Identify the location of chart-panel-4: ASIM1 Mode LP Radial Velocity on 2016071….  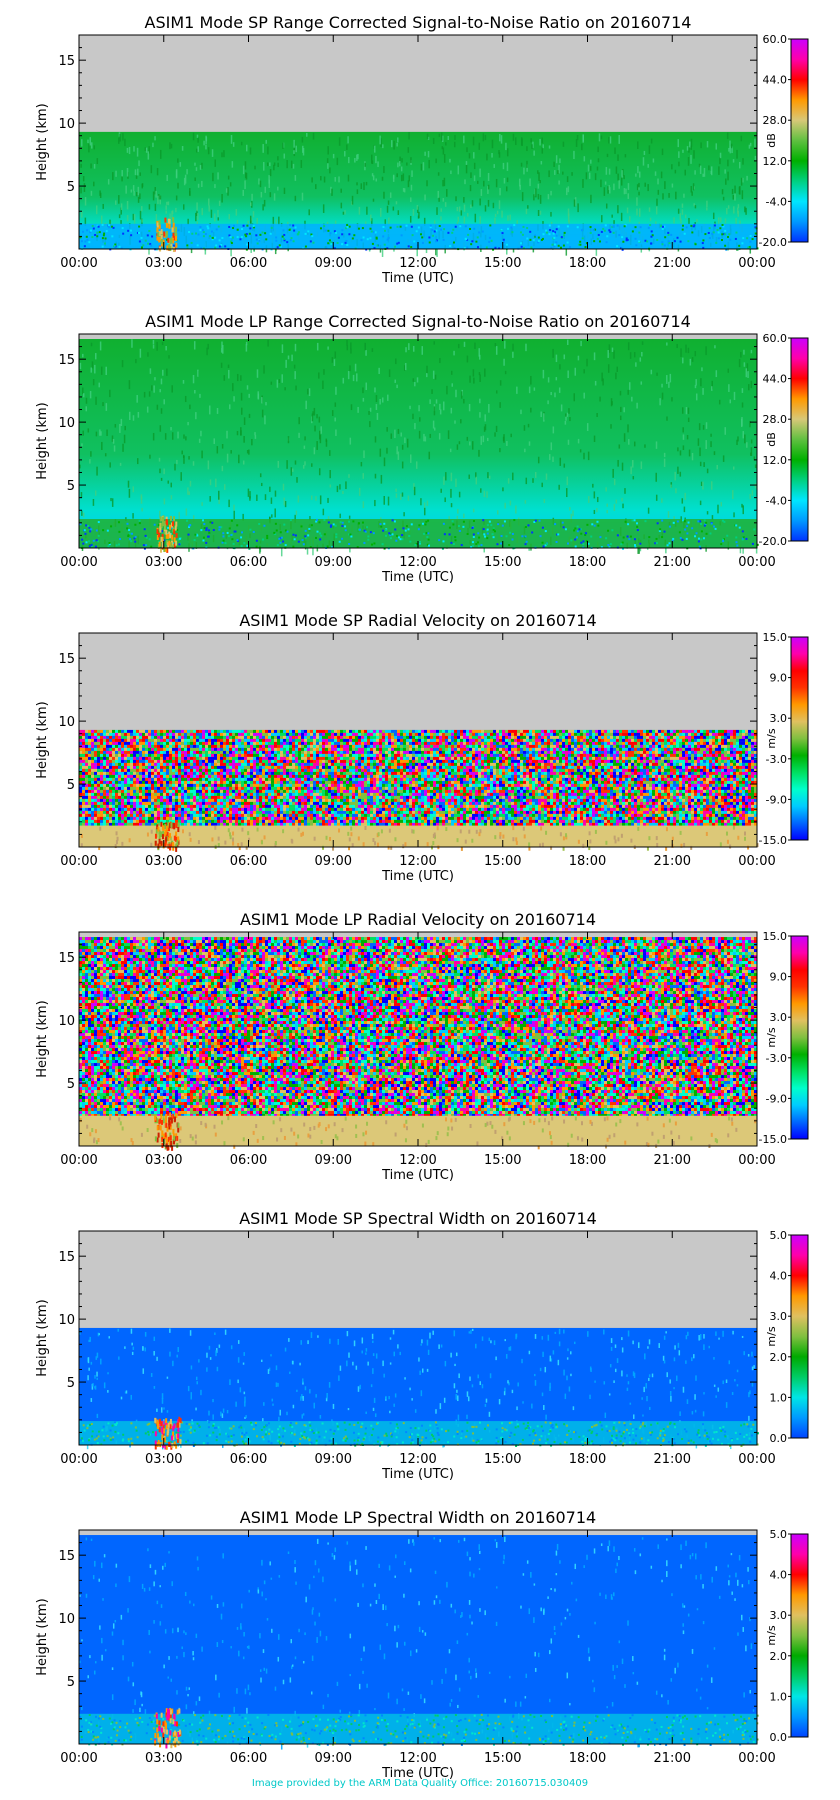
(421, 1046).